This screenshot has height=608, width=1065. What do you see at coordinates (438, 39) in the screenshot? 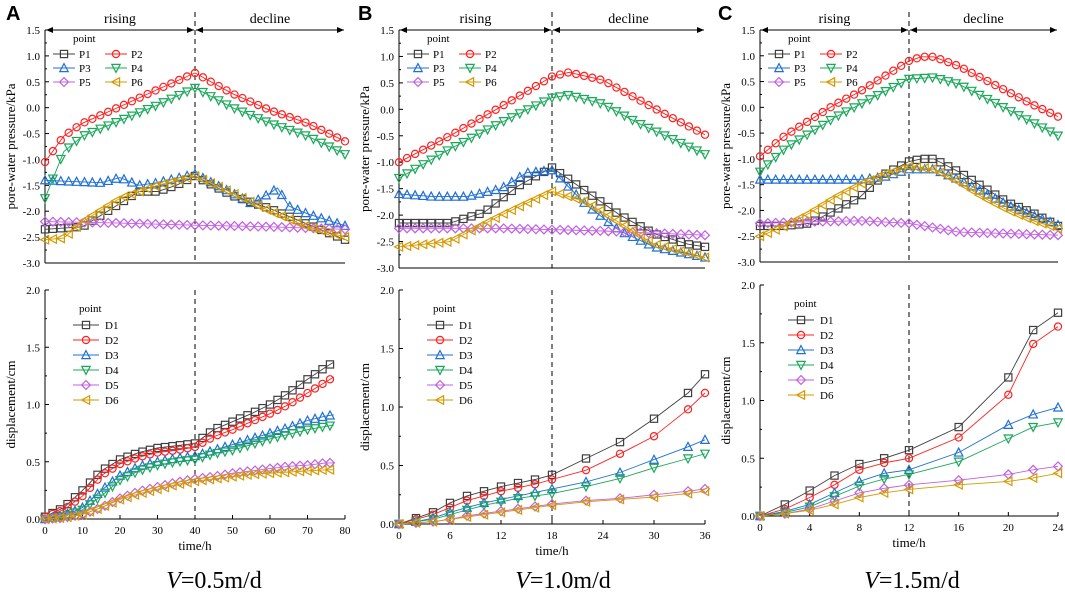
I see `legend-title: point` at bounding box center [438, 39].